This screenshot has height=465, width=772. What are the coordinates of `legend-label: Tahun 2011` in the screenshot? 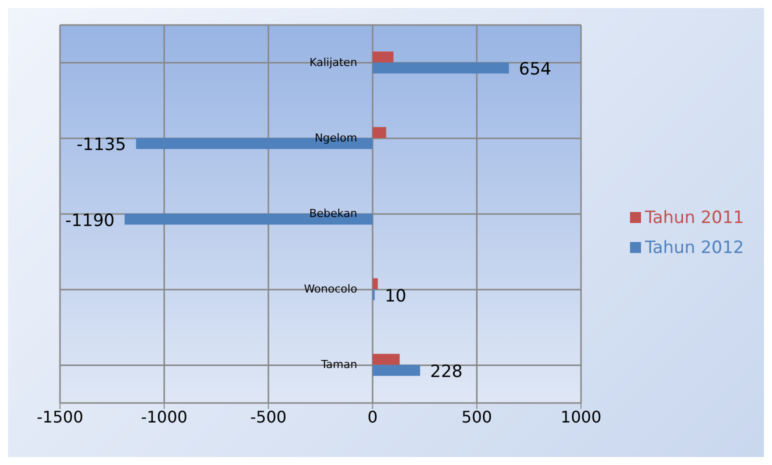 It's located at (694, 218).